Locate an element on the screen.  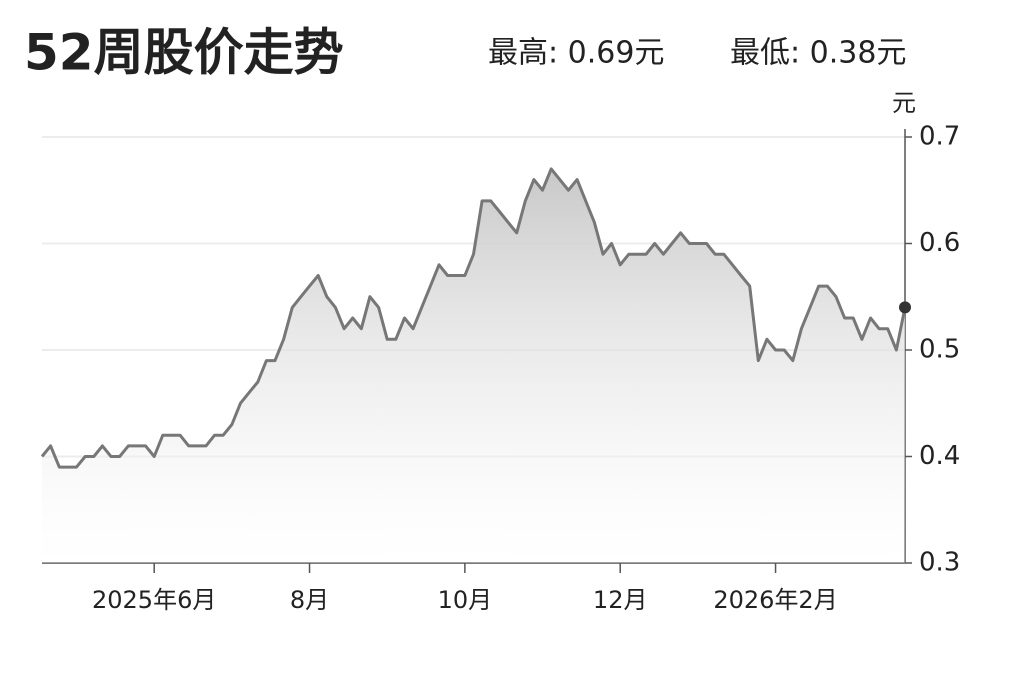
x-tick-label: 2026年2月 is located at coordinates (775, 600).